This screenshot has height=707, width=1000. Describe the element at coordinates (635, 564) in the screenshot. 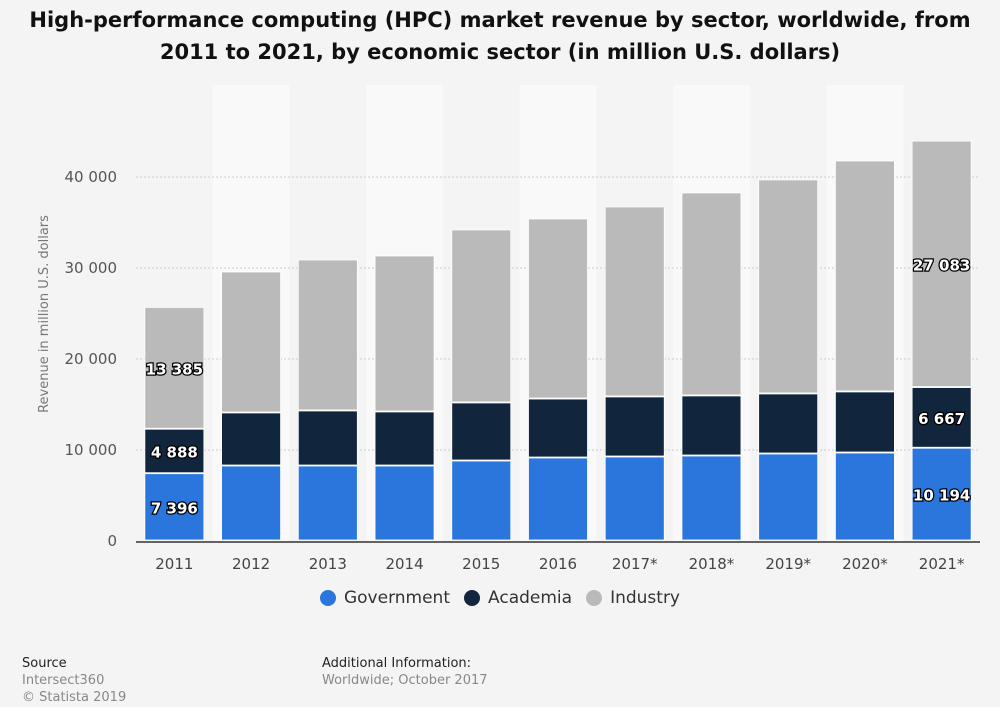

I see `x-tick-label: 2017*` at that location.